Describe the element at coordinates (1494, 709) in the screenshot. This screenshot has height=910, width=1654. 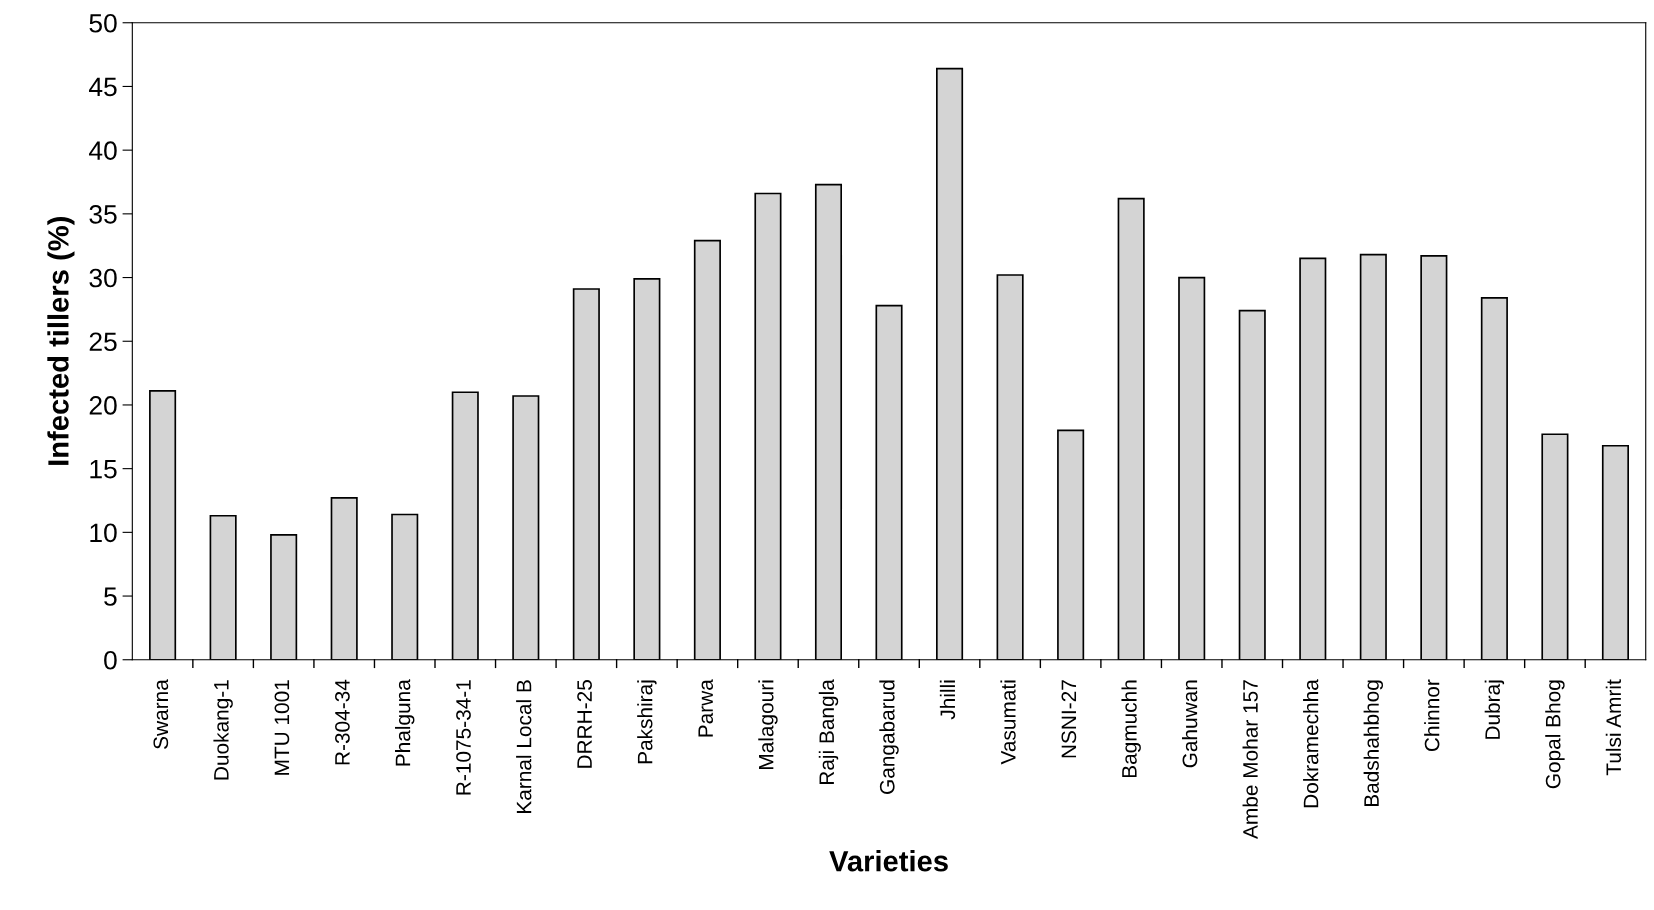
I see `x-tick-label: Dubraj` at that location.